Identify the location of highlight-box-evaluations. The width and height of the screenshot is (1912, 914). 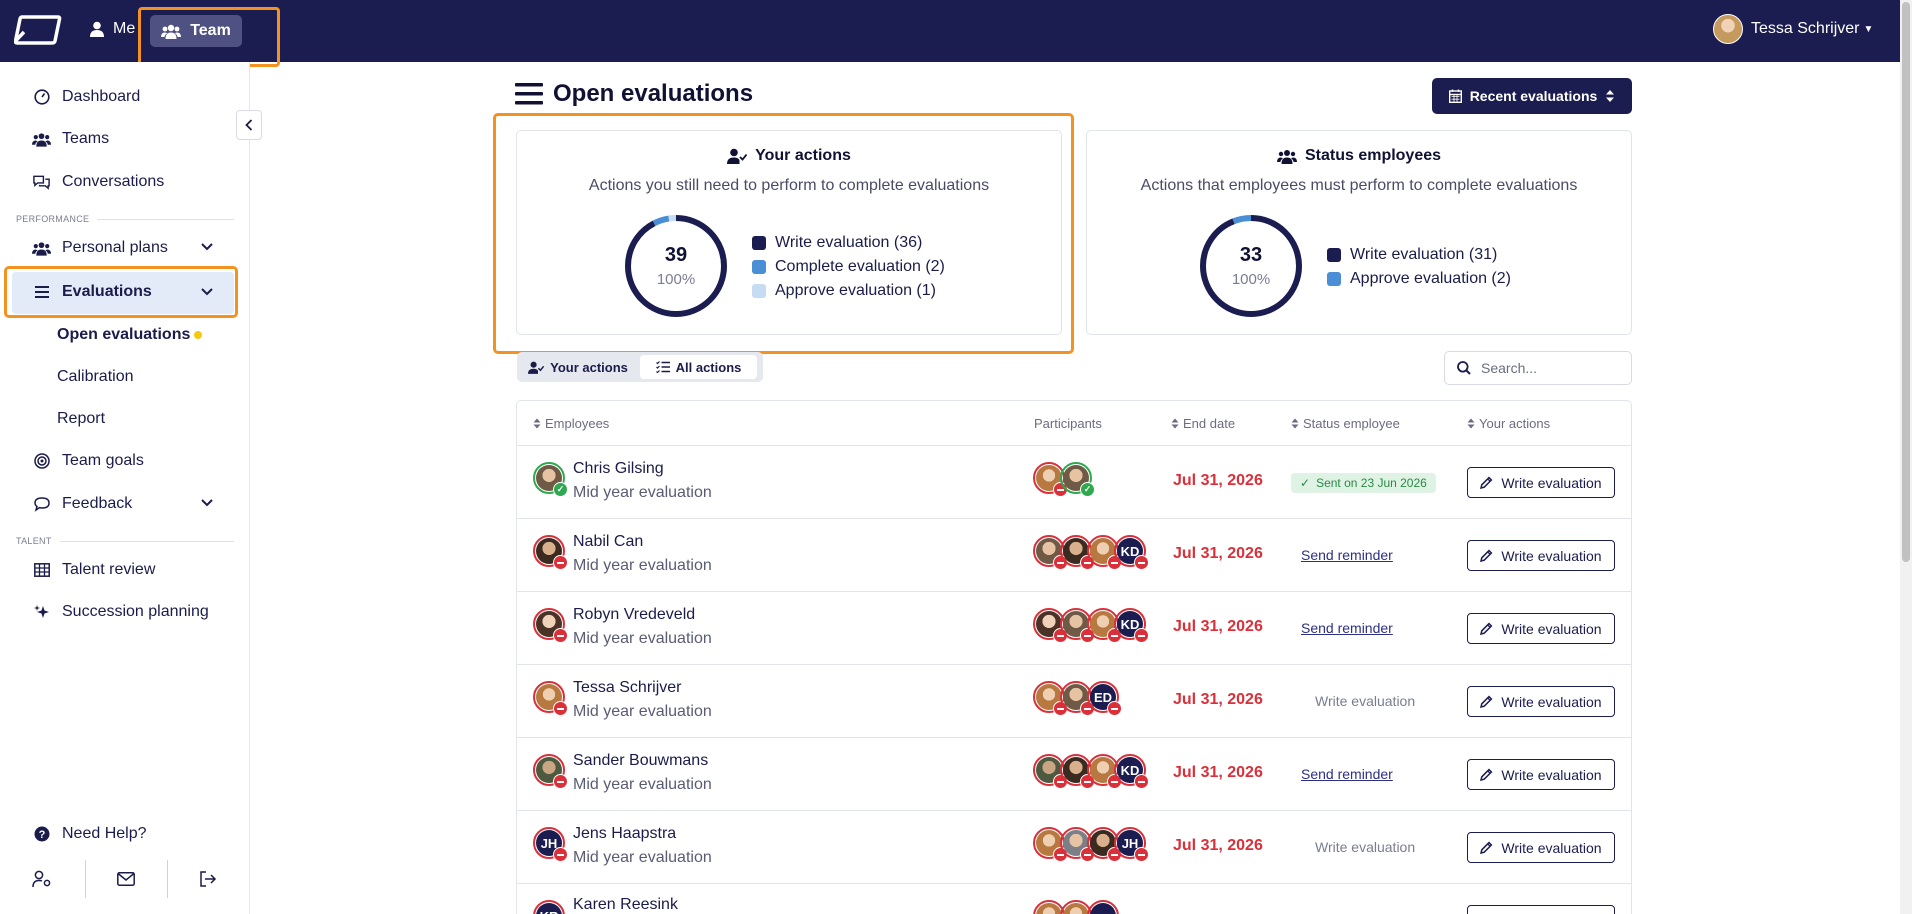
(121, 292).